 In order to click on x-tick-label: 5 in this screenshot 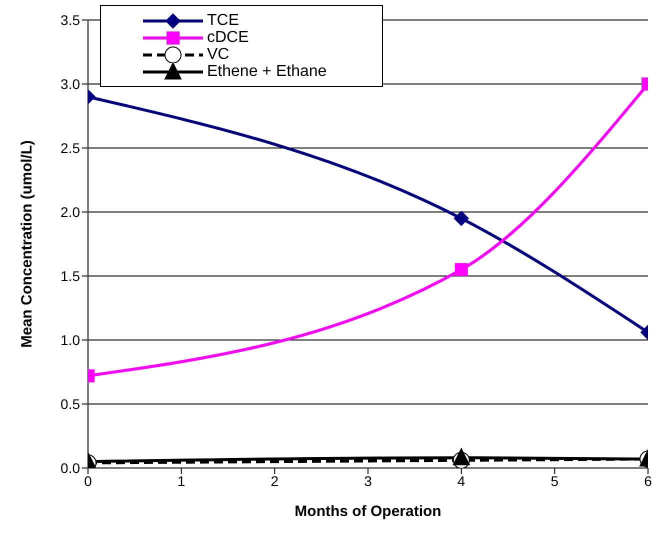, I will do `click(554, 480)`.